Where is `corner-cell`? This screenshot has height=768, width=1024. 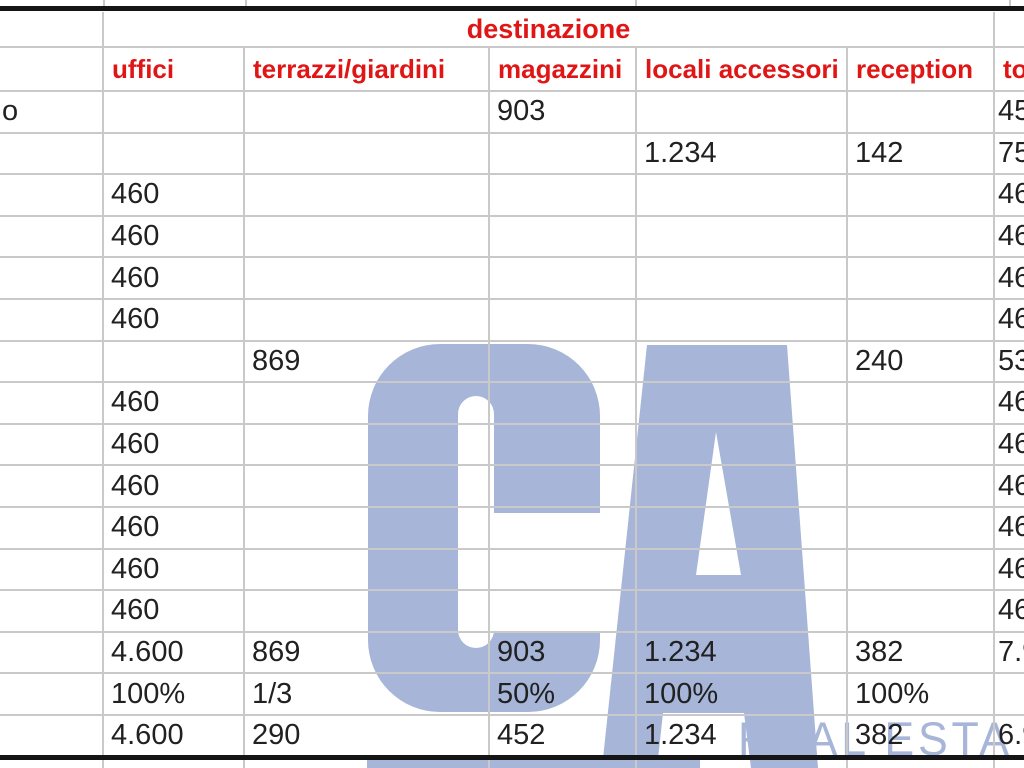 corner-cell is located at coordinates (52, 30).